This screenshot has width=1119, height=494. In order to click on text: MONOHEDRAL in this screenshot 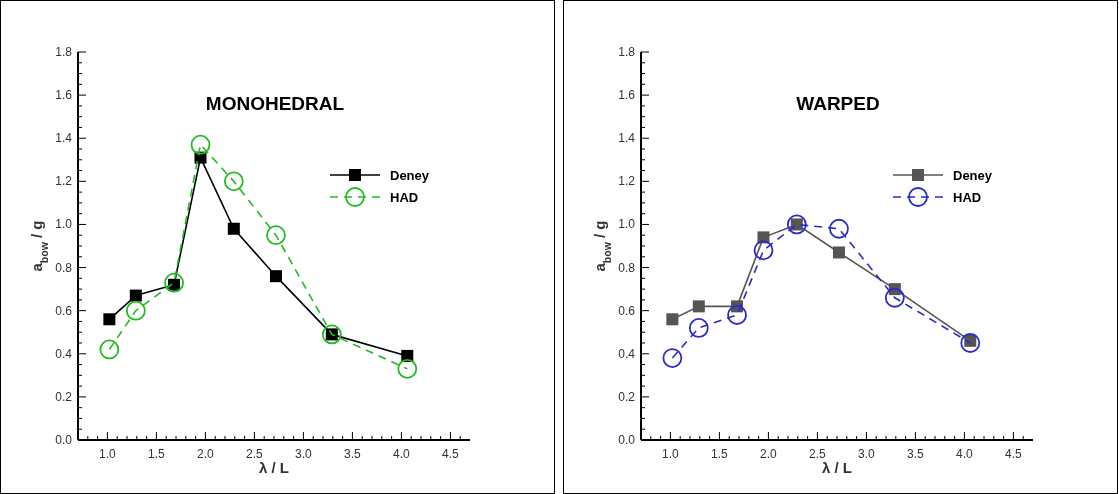, I will do `click(275, 103)`.